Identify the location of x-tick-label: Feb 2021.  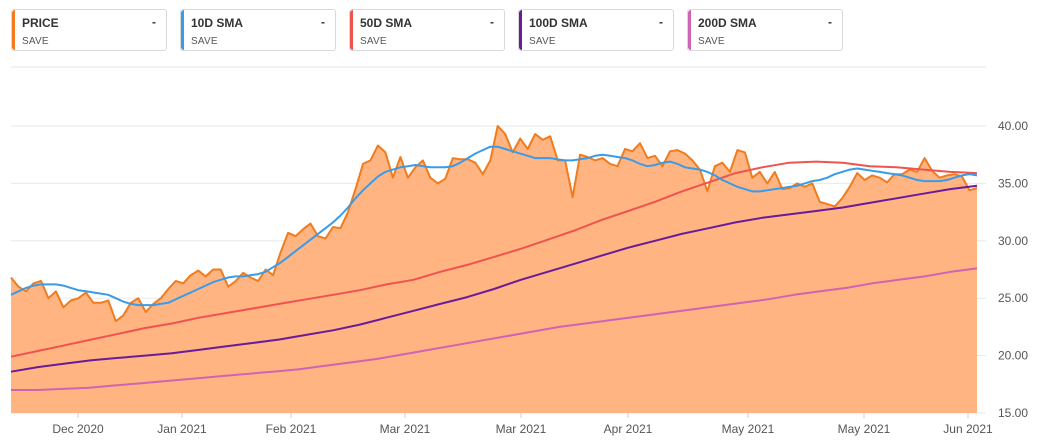
(291, 429).